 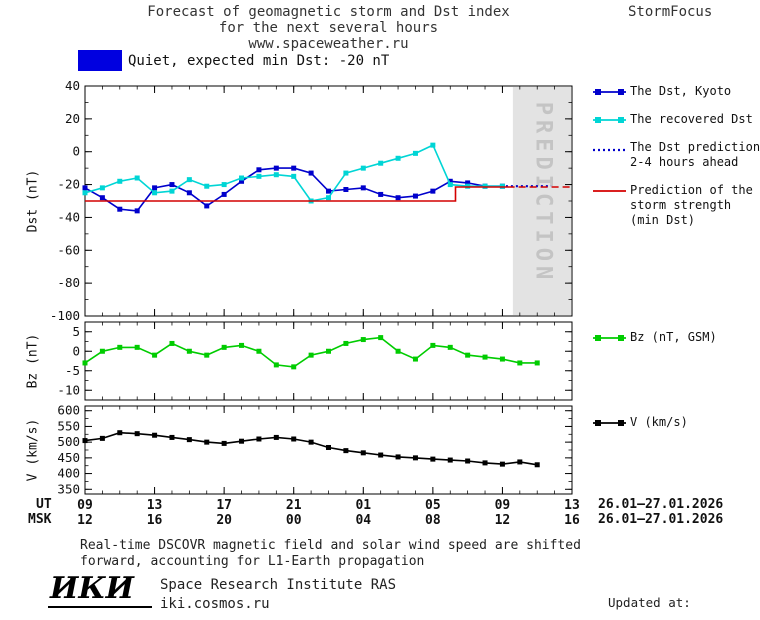 I want to click on legend-line: 2-4 hours ahead, so click(x=684, y=162).